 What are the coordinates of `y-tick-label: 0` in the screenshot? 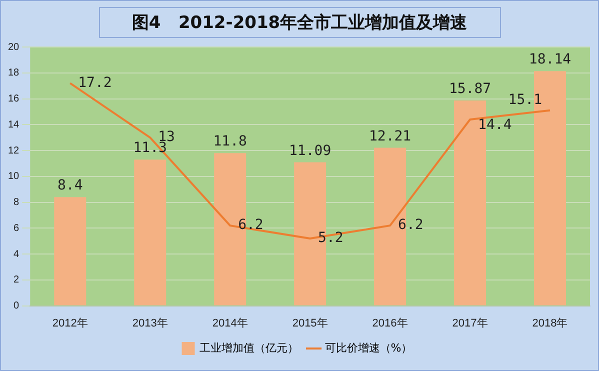 It's located at (17, 306).